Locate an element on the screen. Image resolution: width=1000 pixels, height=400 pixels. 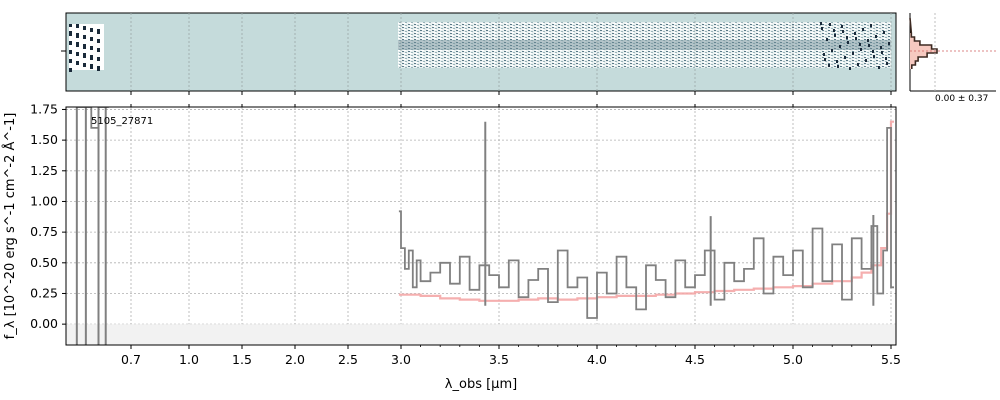
residual-histogram-panel: 0.00 ± 0.37 is located at coordinates (952, 58).